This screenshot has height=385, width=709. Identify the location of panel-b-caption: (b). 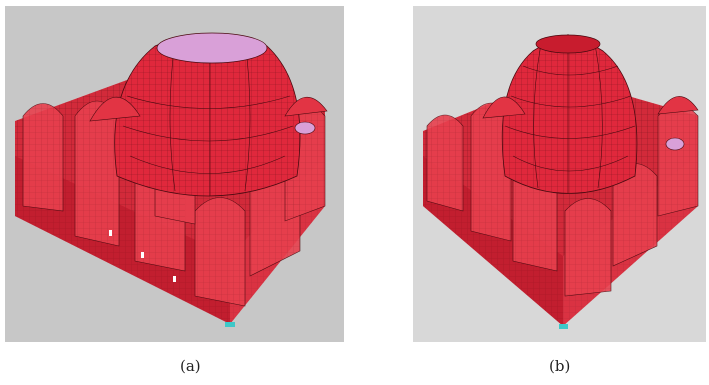
(560, 366).